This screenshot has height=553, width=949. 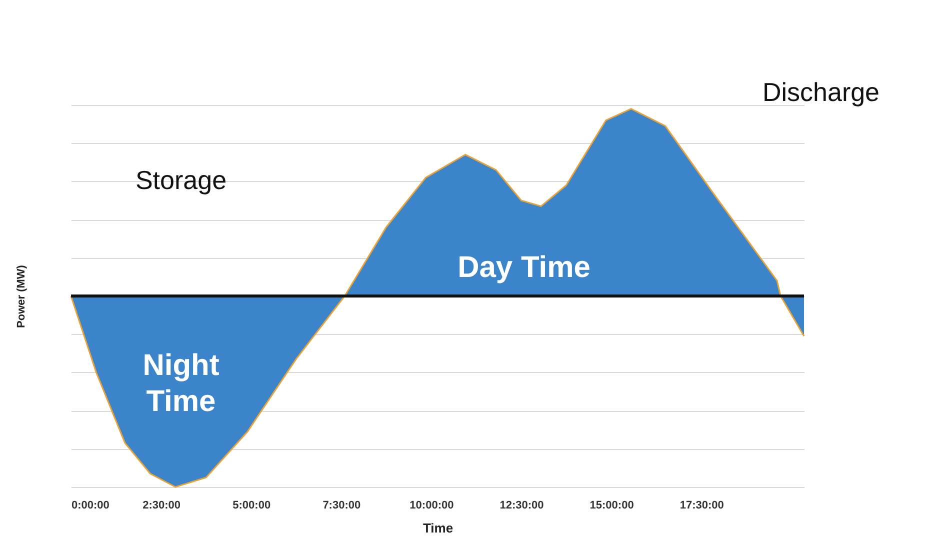 What do you see at coordinates (341, 506) in the screenshot?
I see `x-tick-label: 7:30:00` at bounding box center [341, 506].